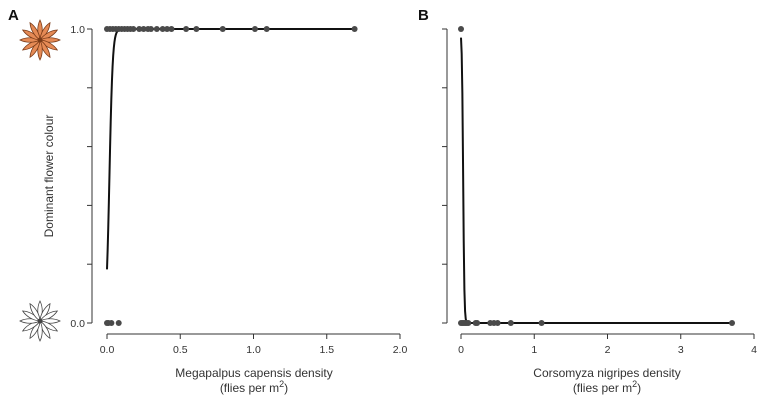 The image size is (767, 402). I want to click on y-tick-label: 0.0, so click(77, 324).